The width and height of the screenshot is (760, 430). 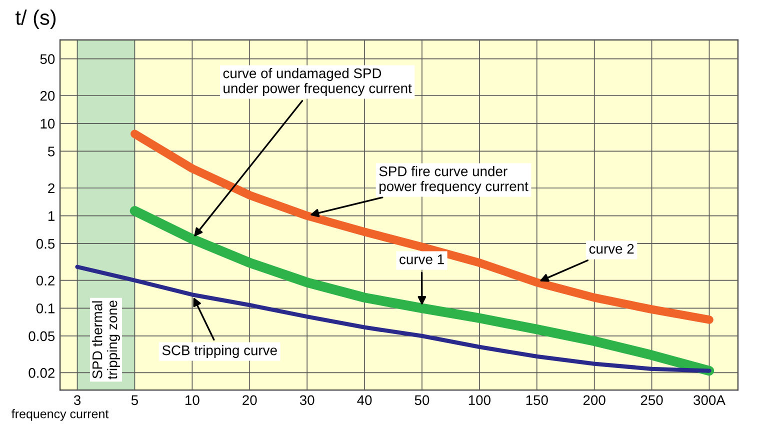 I want to click on x-tick-label: 200, so click(x=594, y=400).